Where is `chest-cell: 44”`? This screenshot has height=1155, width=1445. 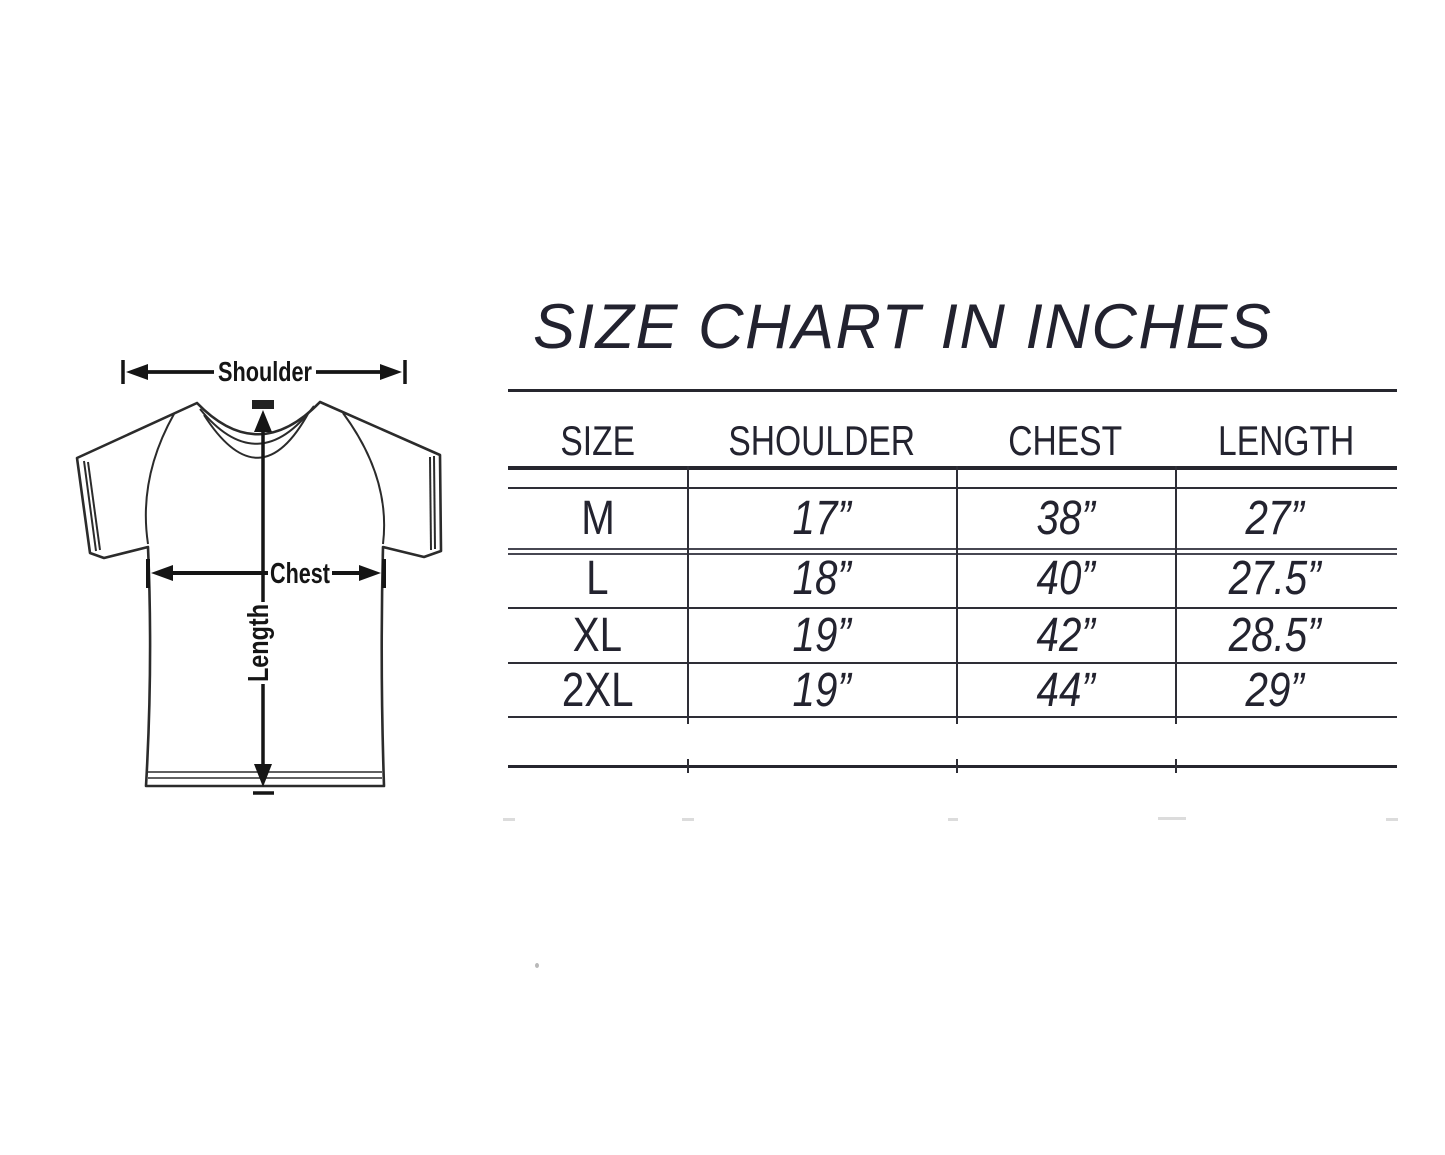
chest-cell: 44” is located at coordinates (1065, 690).